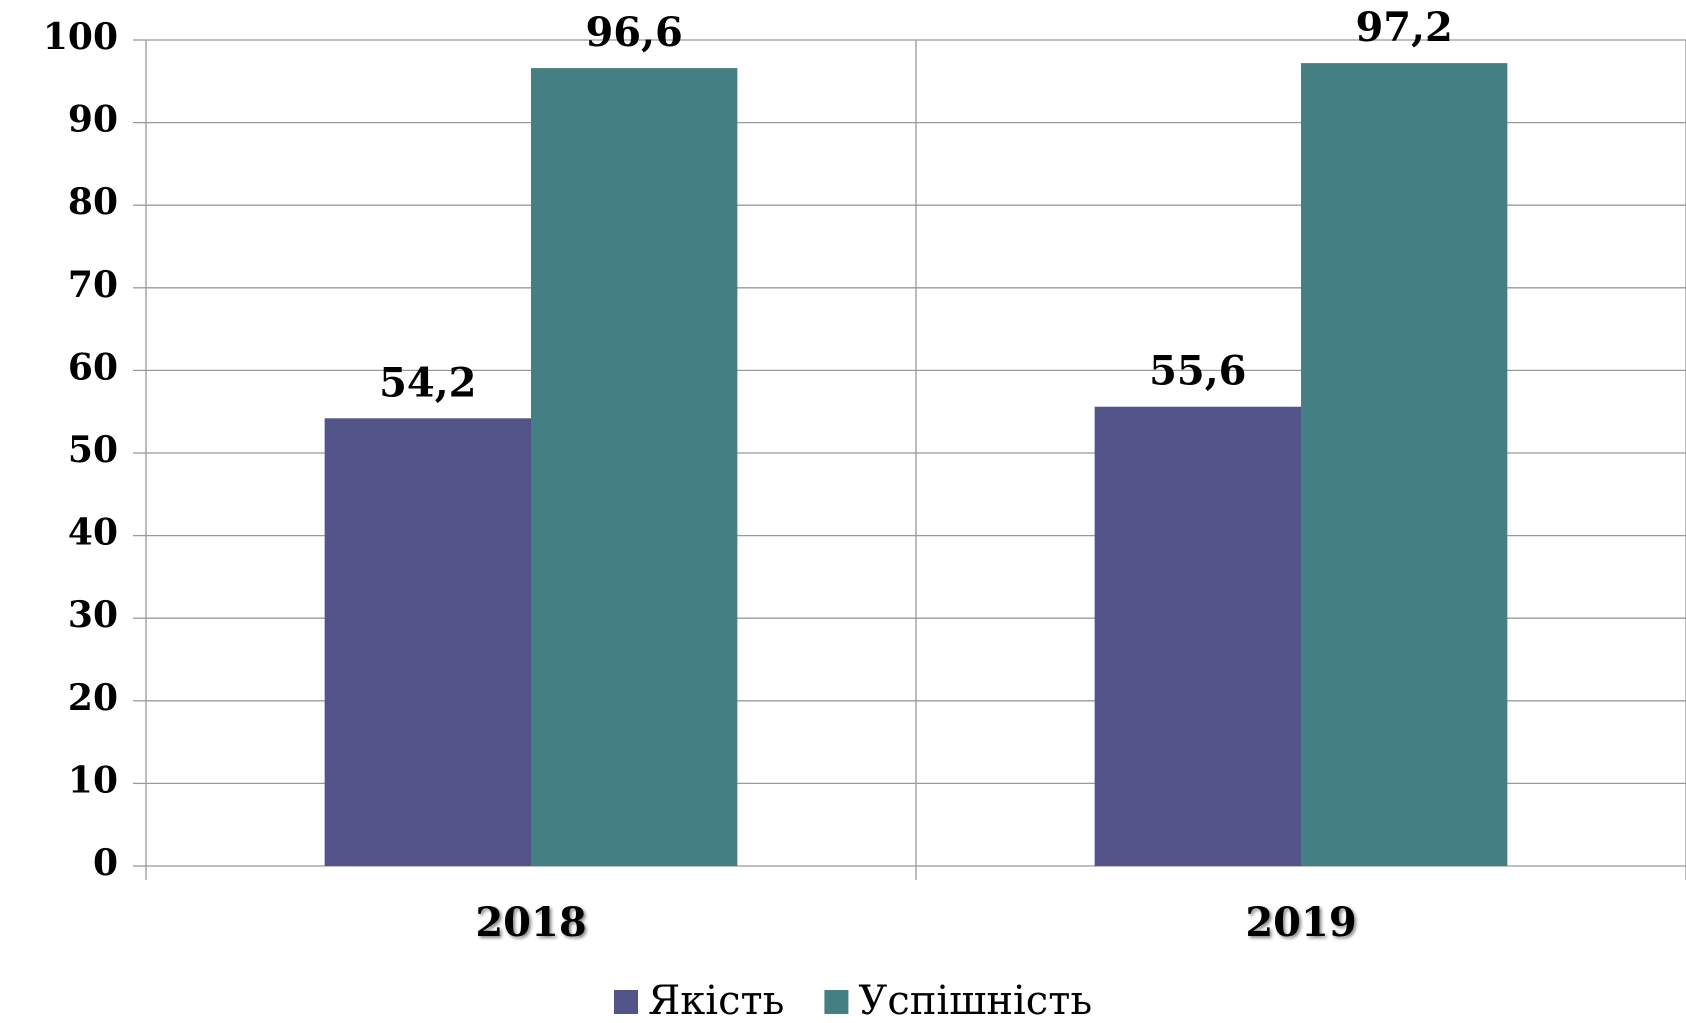  I want to click on legend-label: Успішність, so click(975, 1000).